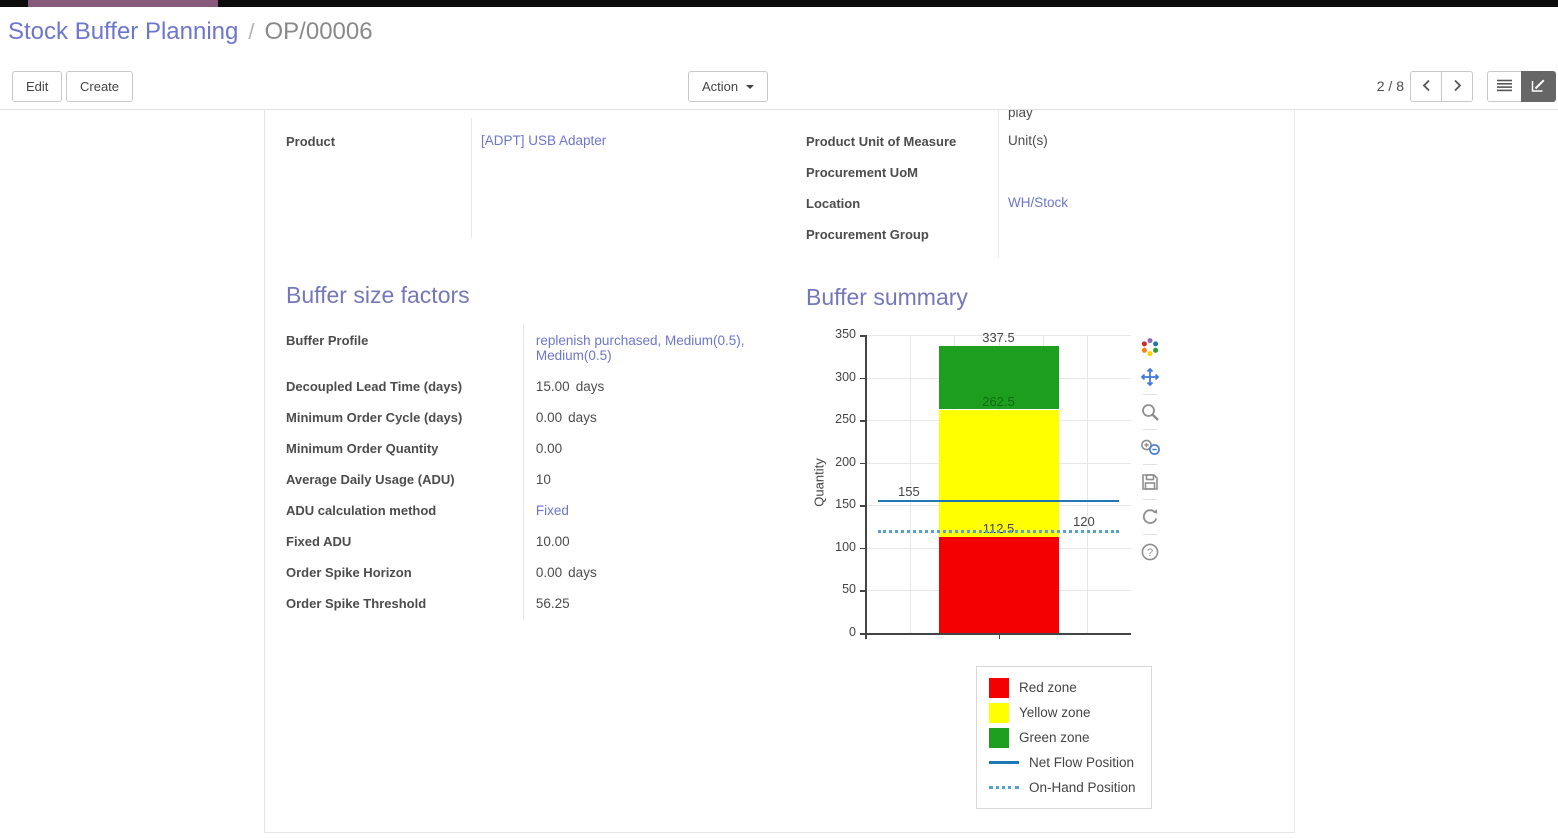 This screenshot has height=839, width=1558. What do you see at coordinates (866, 484) in the screenshot?
I see `y-axis-line` at bounding box center [866, 484].